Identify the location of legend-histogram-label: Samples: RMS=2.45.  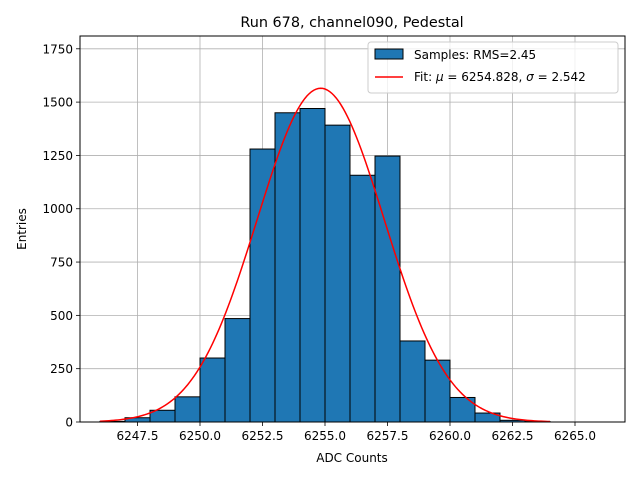
(475, 55).